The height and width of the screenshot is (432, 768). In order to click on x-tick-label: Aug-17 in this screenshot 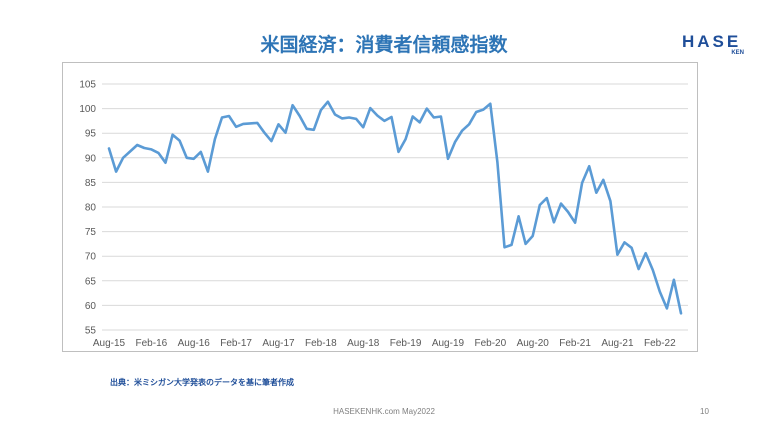, I will do `click(278, 343)`.